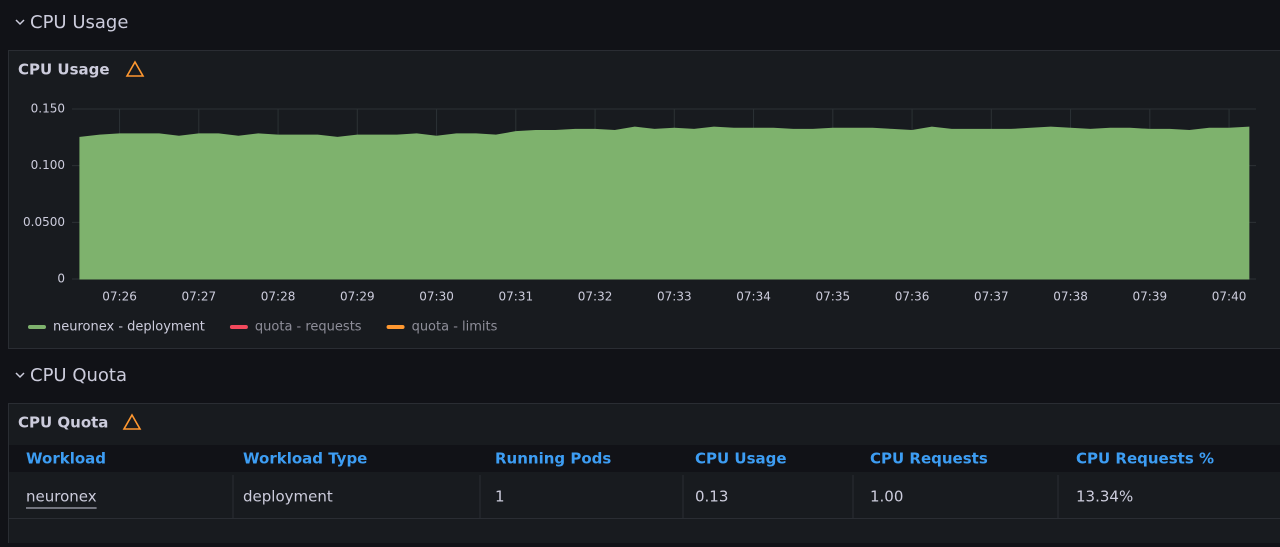 This screenshot has height=547, width=1280. Describe the element at coordinates (886, 497) in the screenshot. I see `table-cell: 1.00` at that location.